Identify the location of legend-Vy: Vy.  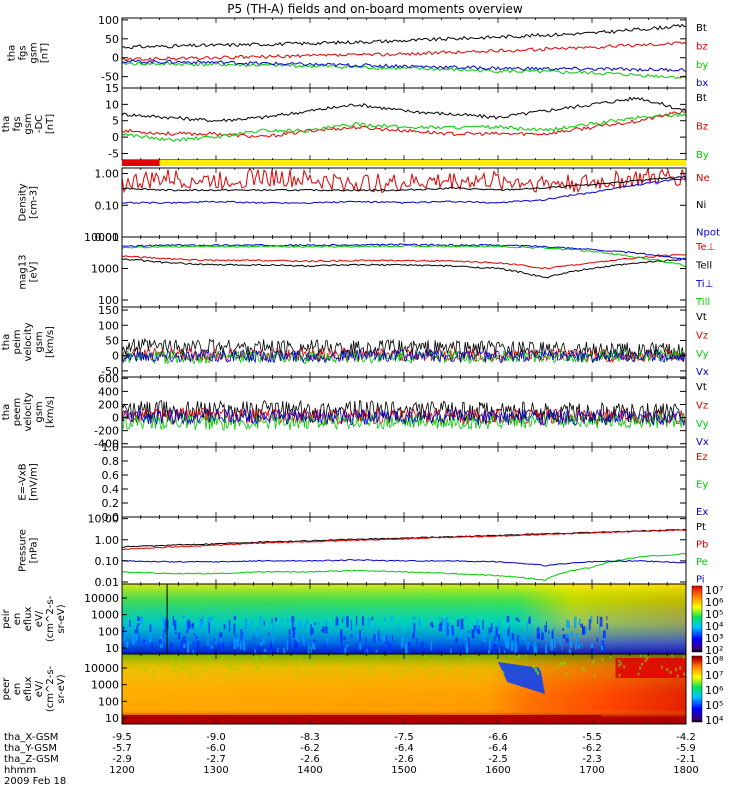
(702, 424).